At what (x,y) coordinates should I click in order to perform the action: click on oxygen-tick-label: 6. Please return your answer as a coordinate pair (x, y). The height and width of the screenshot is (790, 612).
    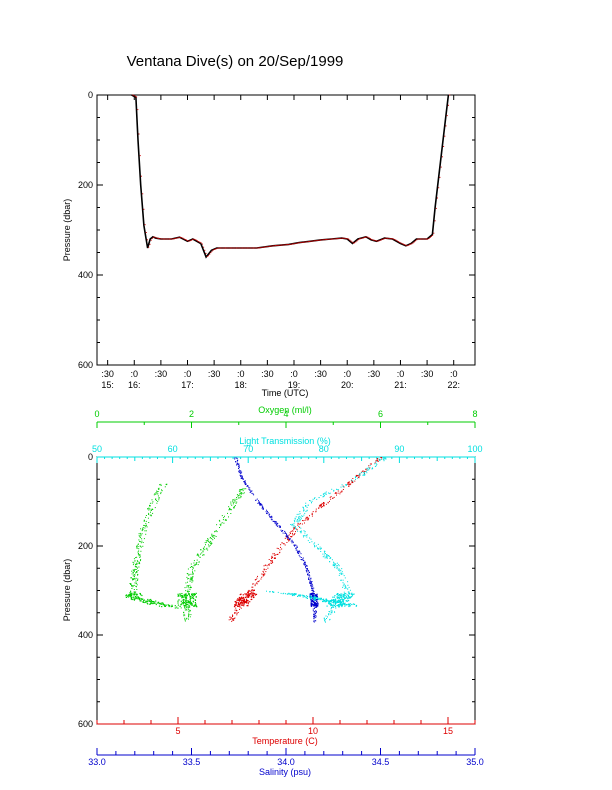
    Looking at the image, I should click on (380, 414).